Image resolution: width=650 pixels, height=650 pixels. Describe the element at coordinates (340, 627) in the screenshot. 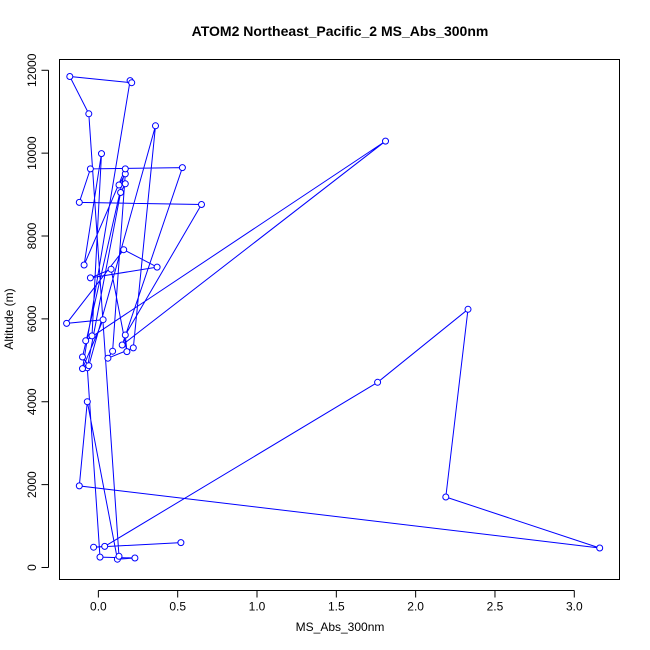

I see `x-axis-label: MS_Abs_300nm` at that location.